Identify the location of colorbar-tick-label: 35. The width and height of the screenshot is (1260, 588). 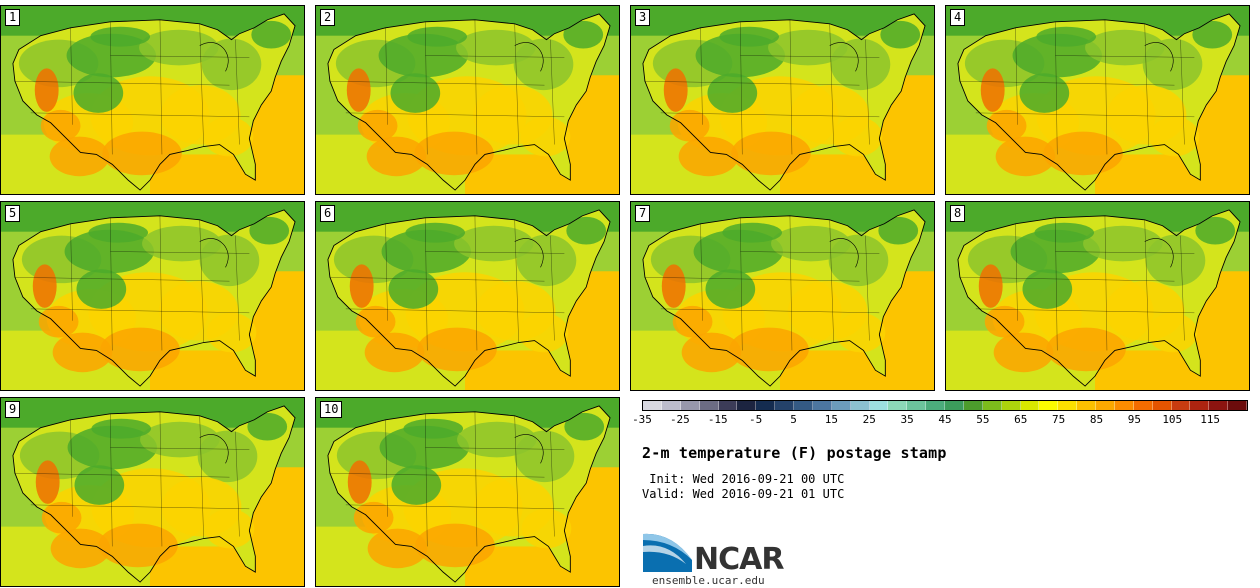
(907, 419).